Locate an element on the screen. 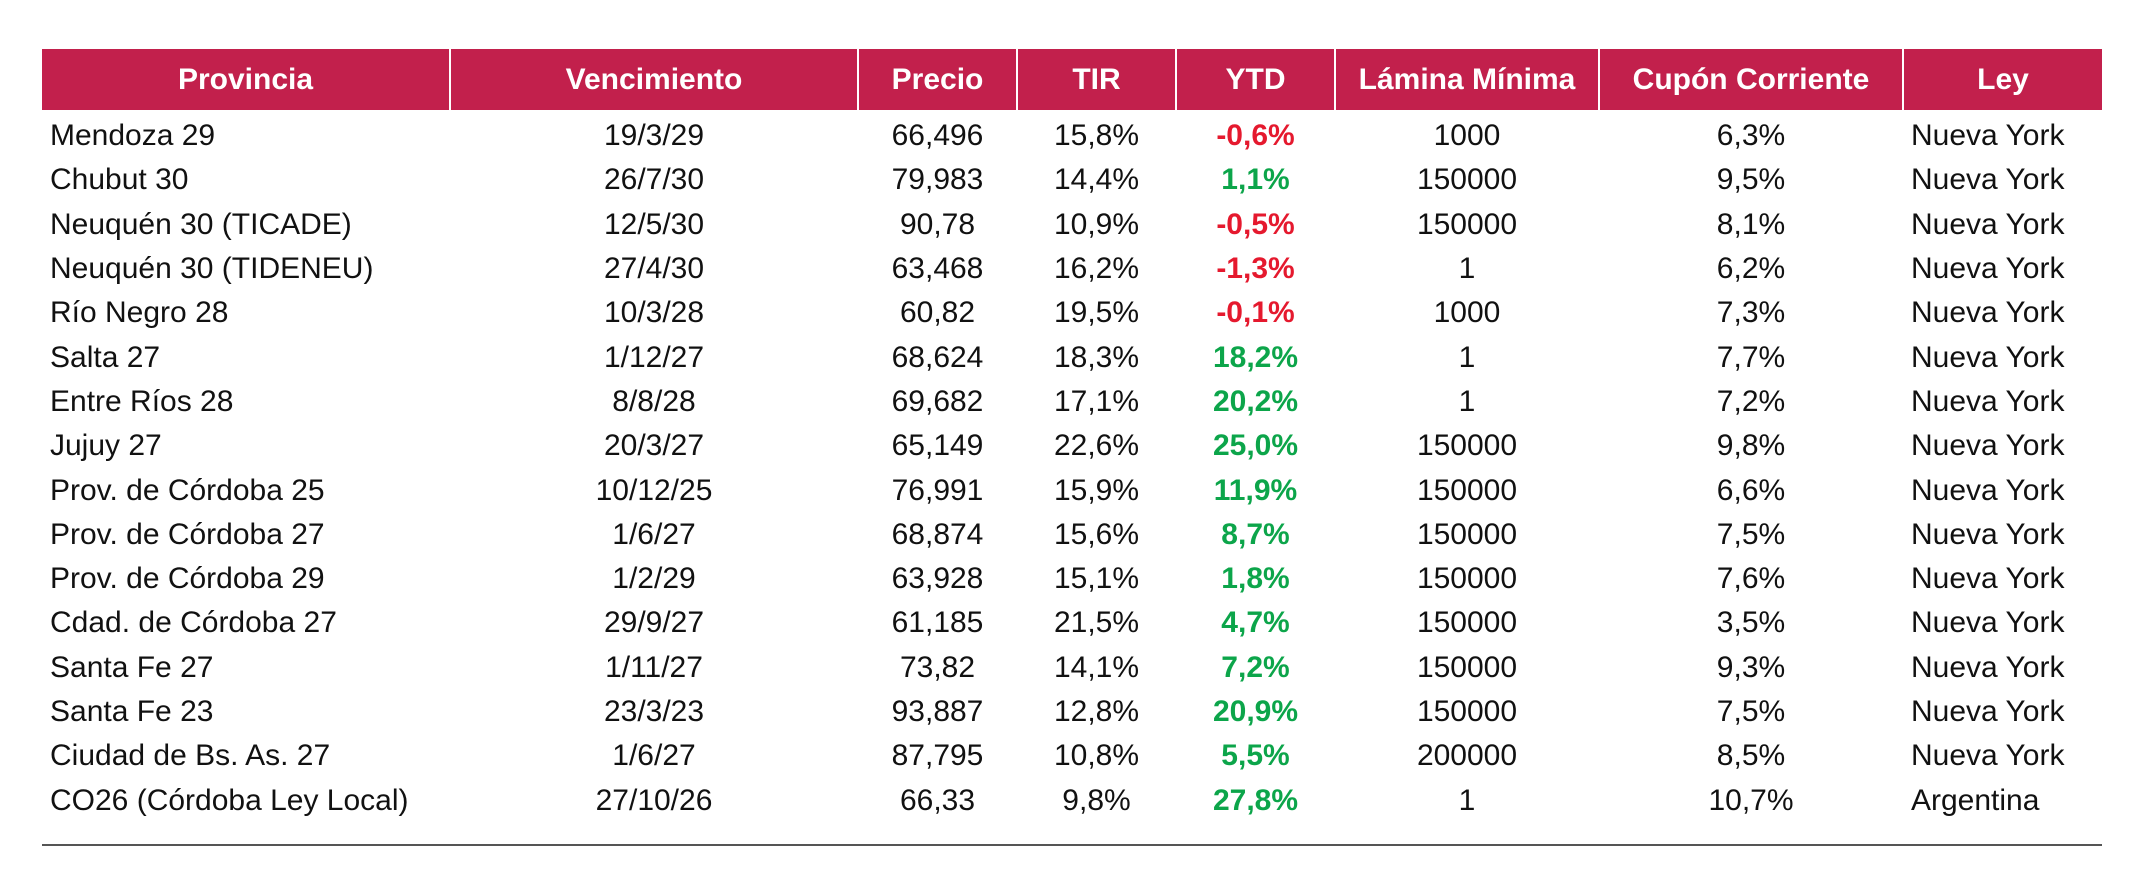  cell-provincia: Entre Ríos 28 is located at coordinates (142, 401).